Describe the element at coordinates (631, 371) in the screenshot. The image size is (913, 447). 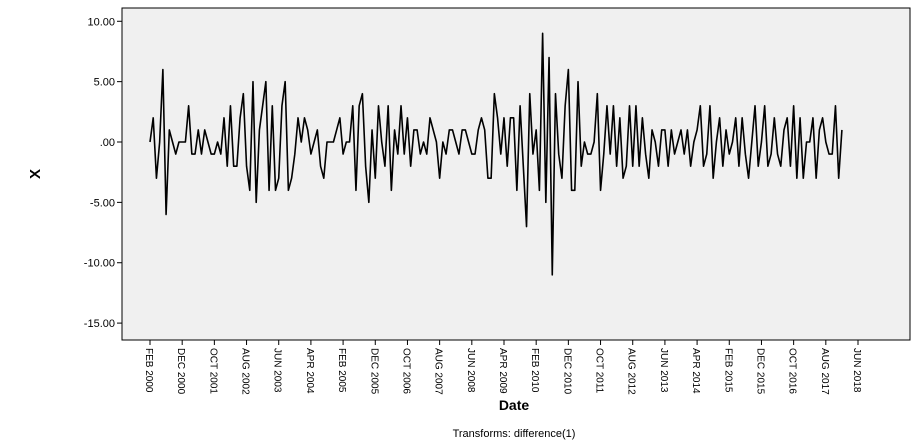
I see `x-tick-label: AUG 2012` at that location.